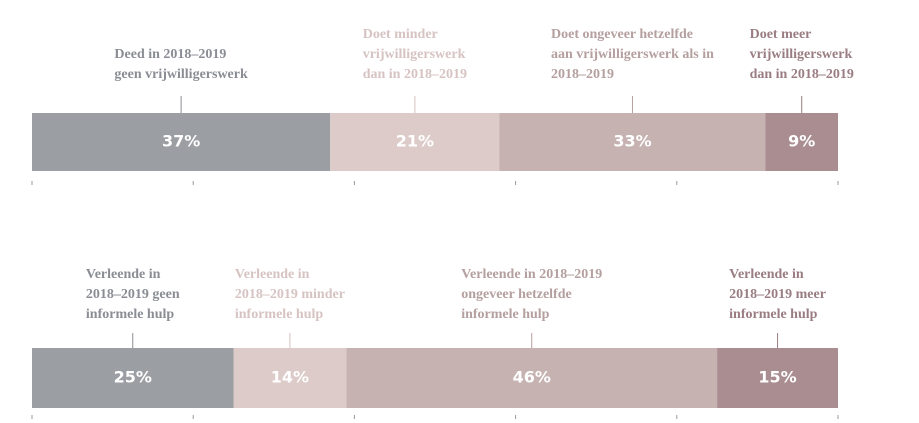  What do you see at coordinates (170, 54) in the screenshot?
I see `segment-label-line: Deed in 2018–2019` at bounding box center [170, 54].